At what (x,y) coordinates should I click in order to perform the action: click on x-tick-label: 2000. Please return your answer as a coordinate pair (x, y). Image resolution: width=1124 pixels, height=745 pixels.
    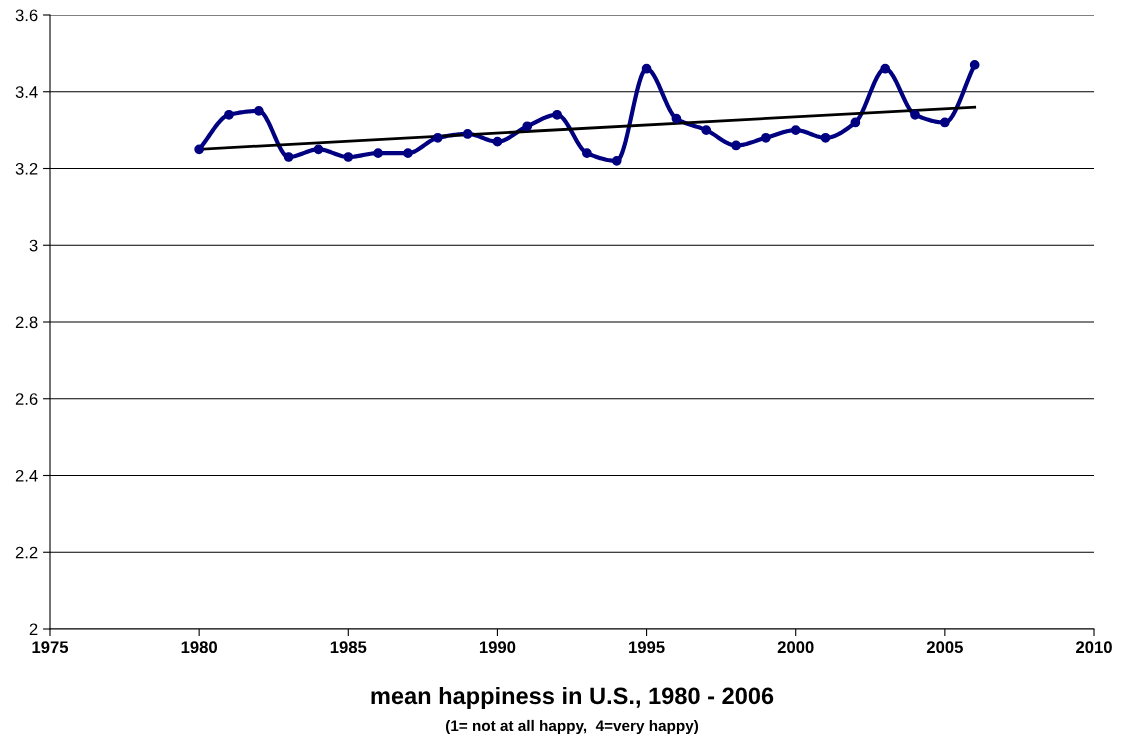
    Looking at the image, I should click on (795, 647).